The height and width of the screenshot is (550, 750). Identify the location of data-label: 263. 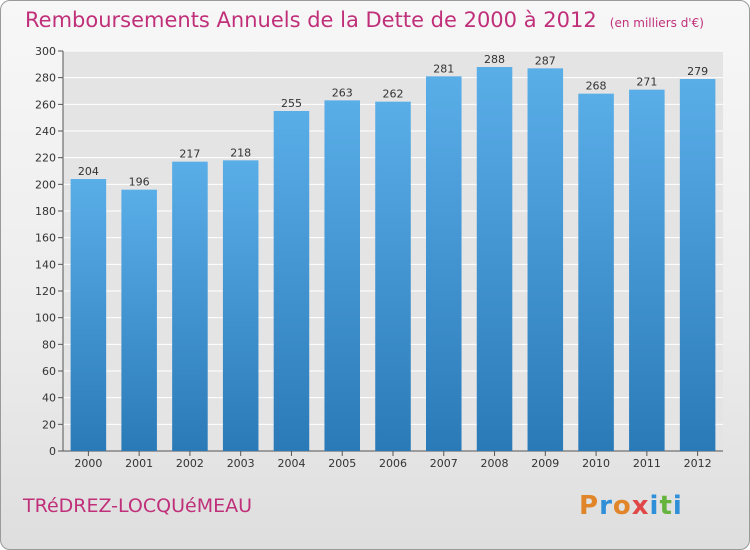
(342, 92).